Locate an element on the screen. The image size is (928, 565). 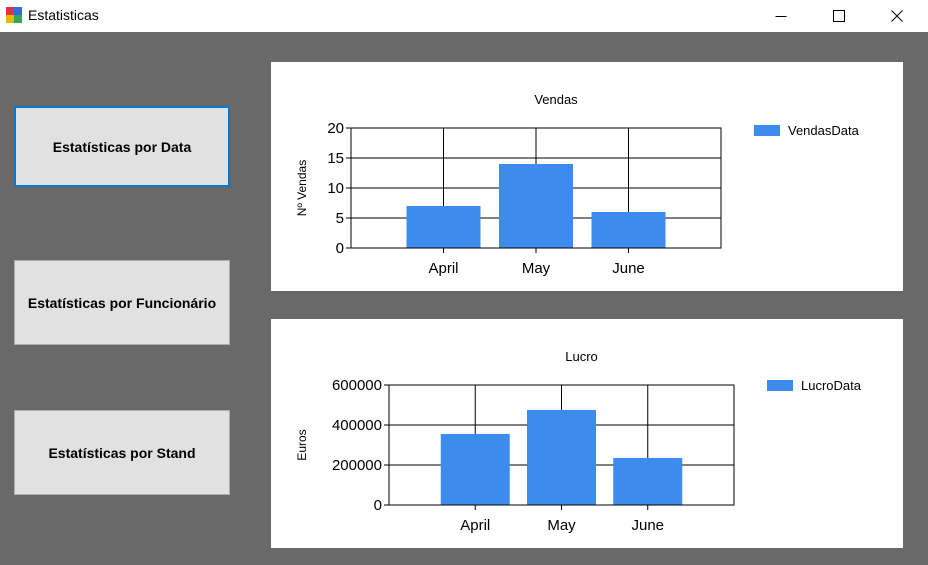
profit-xtick-label: June is located at coordinates (647, 525).